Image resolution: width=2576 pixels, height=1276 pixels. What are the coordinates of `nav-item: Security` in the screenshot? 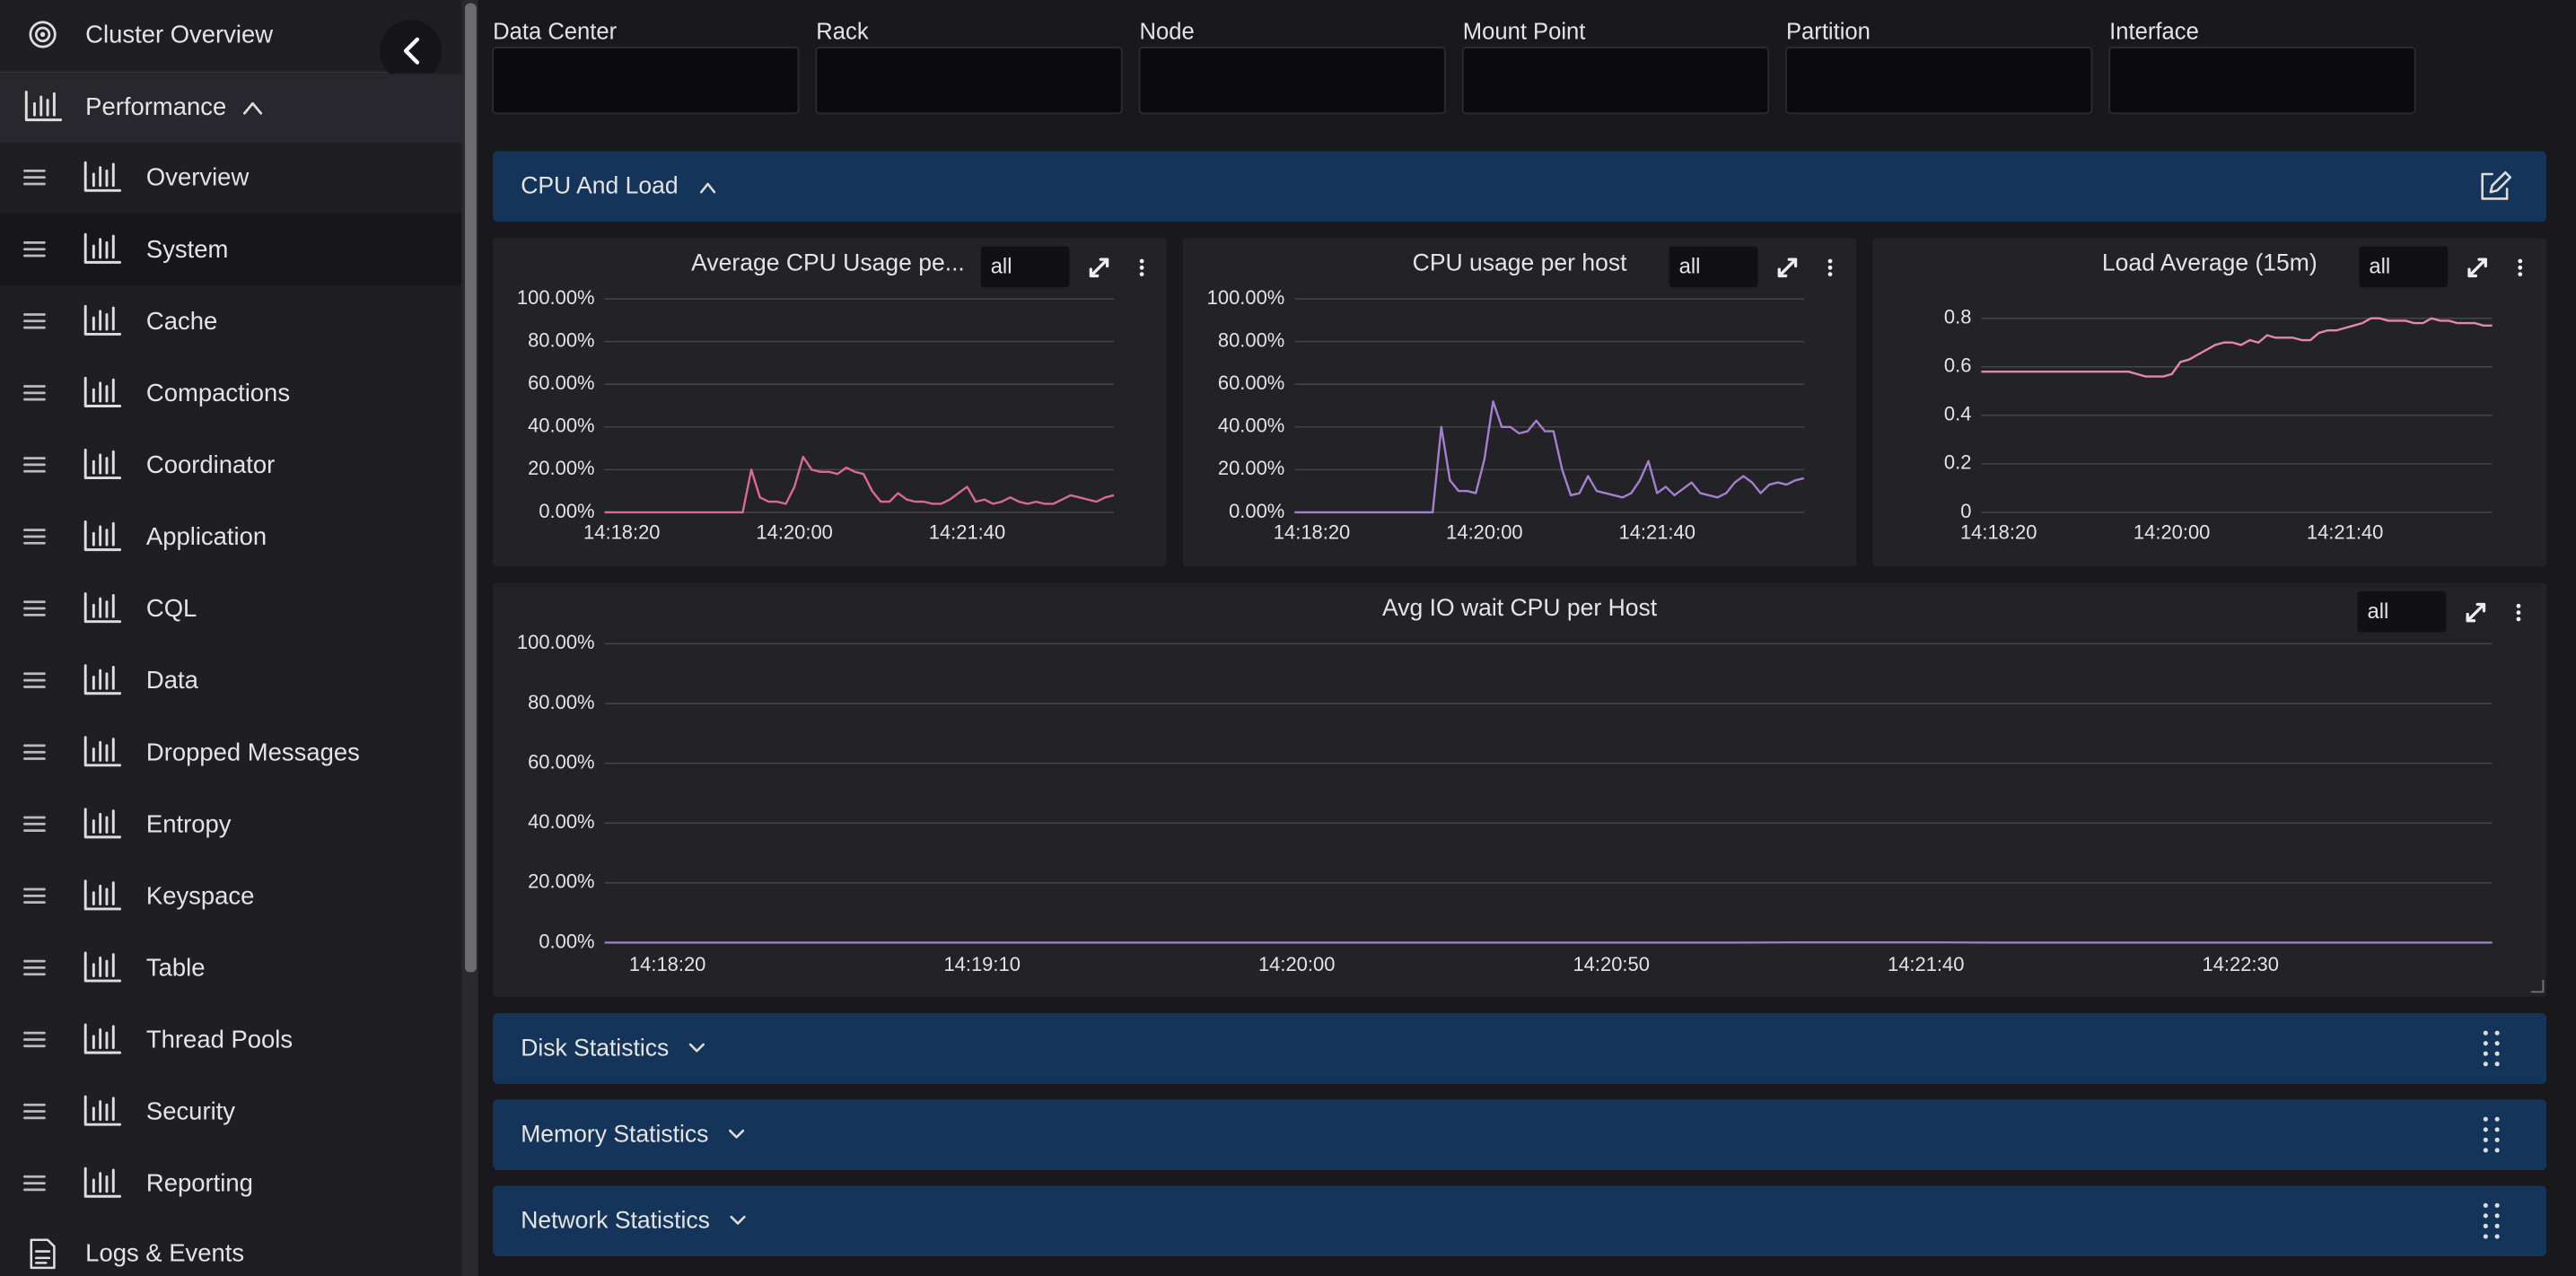 It's located at (190, 1111).